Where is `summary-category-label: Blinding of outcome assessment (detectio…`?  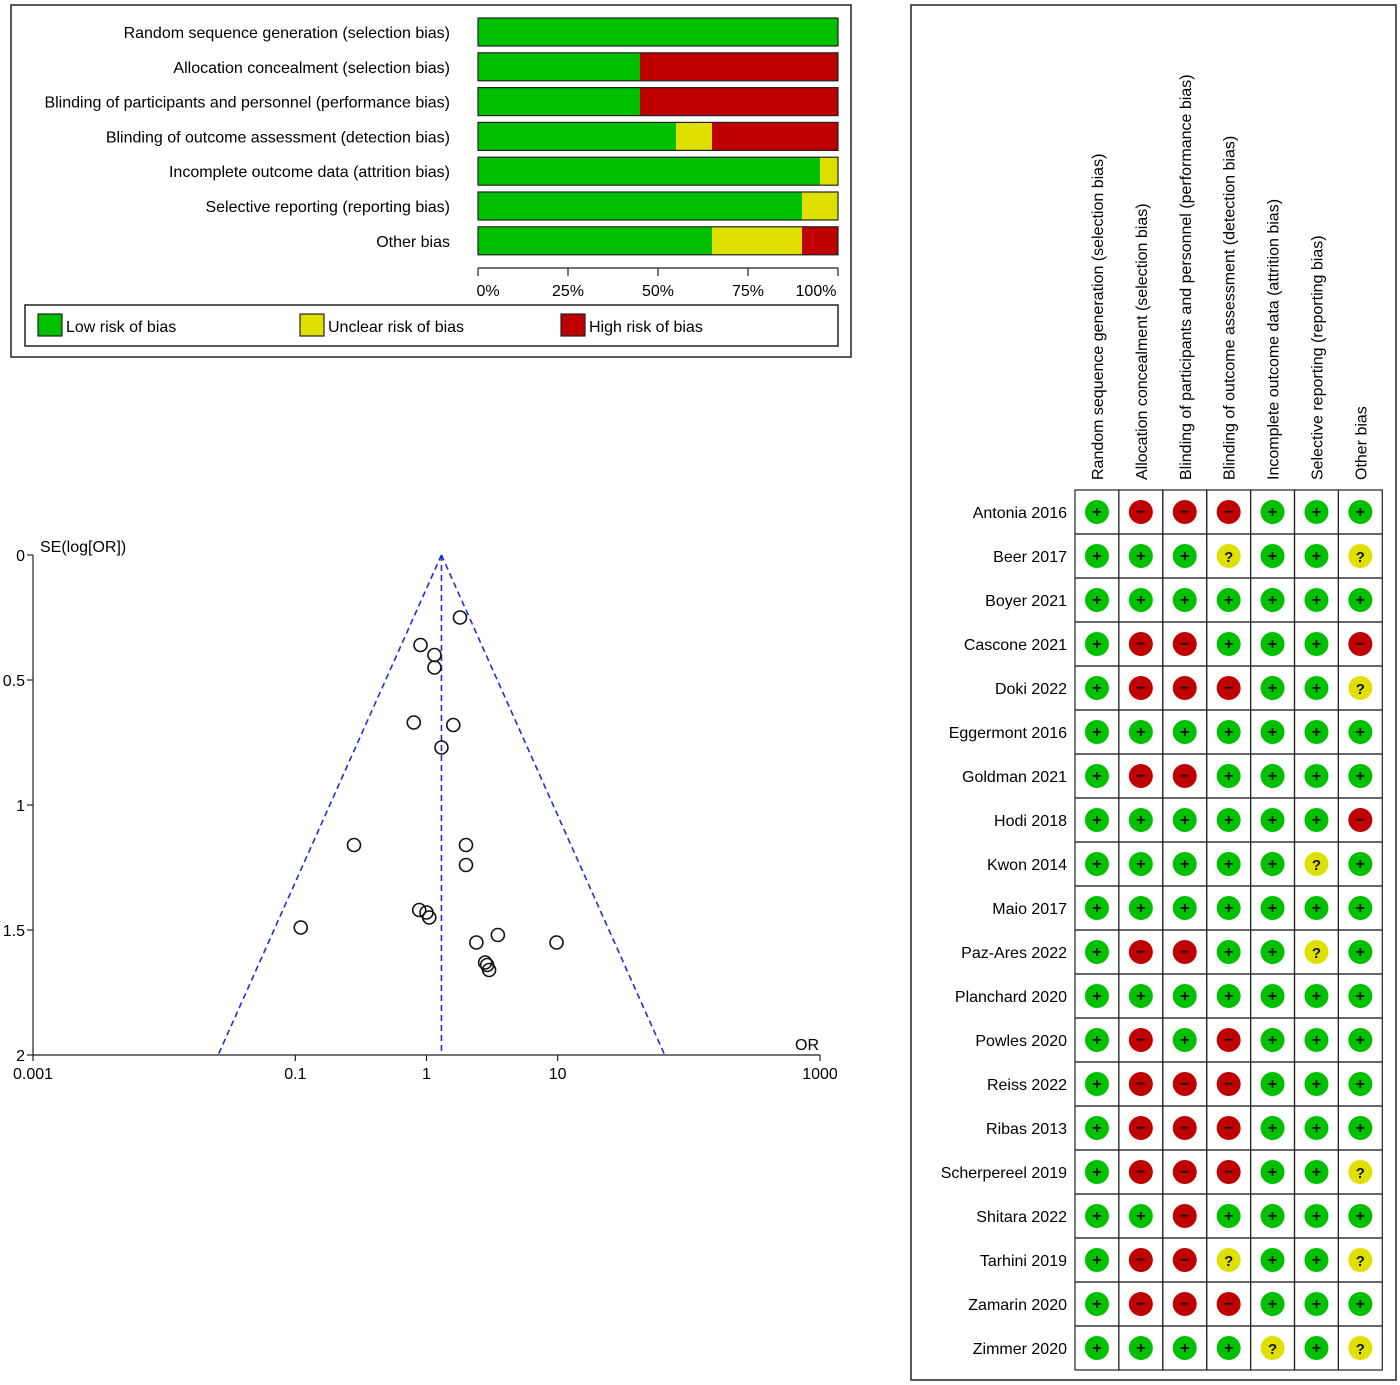 summary-category-label: Blinding of outcome assessment (detectio… is located at coordinates (278, 137).